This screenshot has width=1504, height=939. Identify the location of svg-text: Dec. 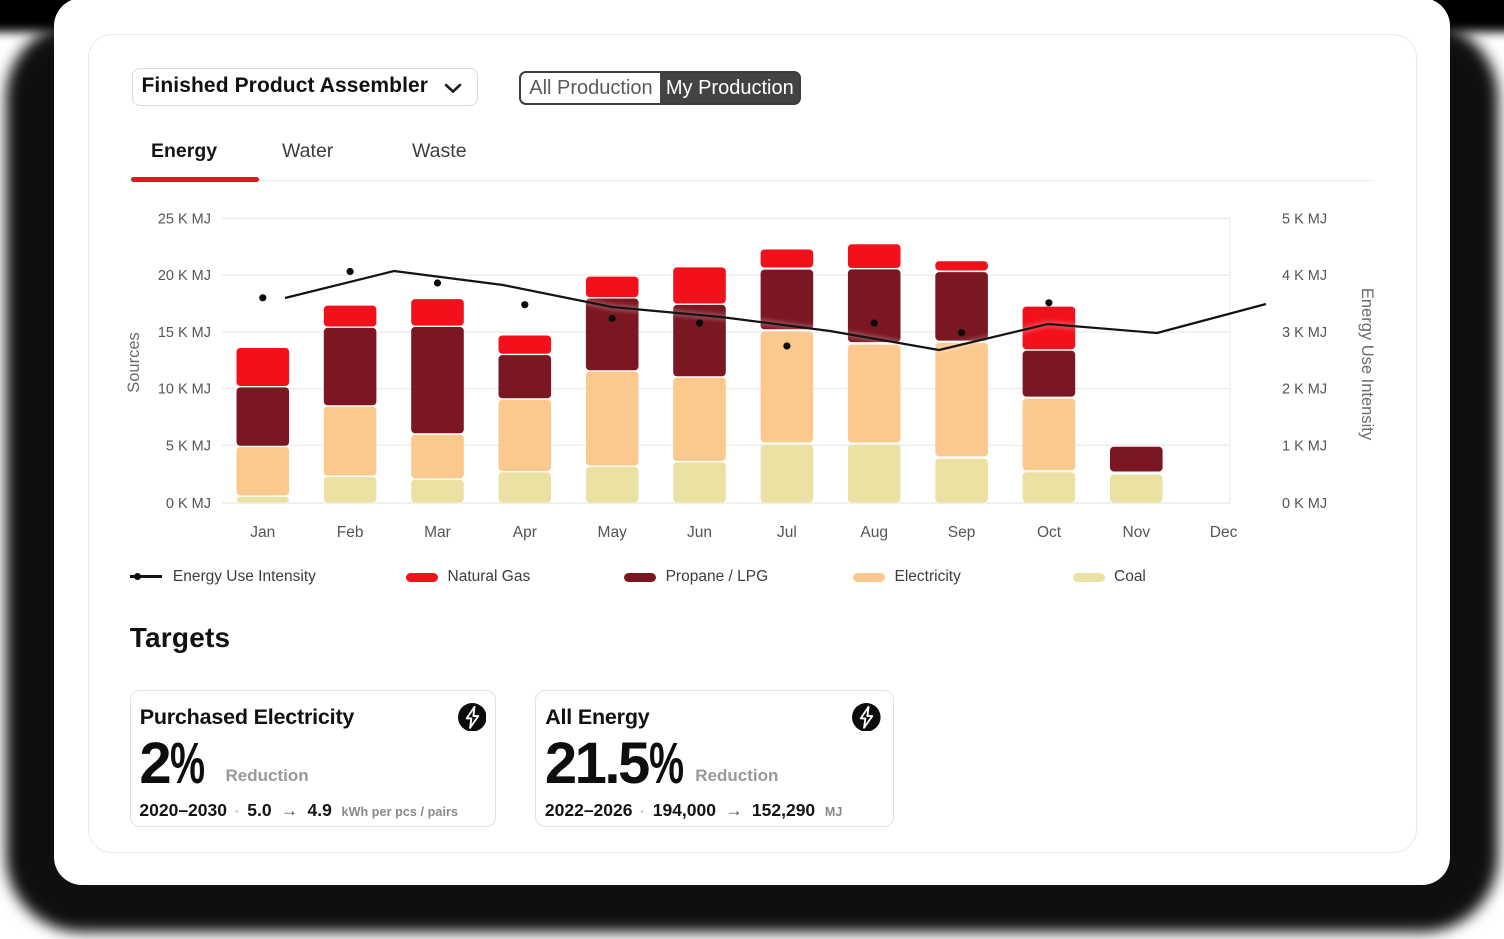
(1224, 532).